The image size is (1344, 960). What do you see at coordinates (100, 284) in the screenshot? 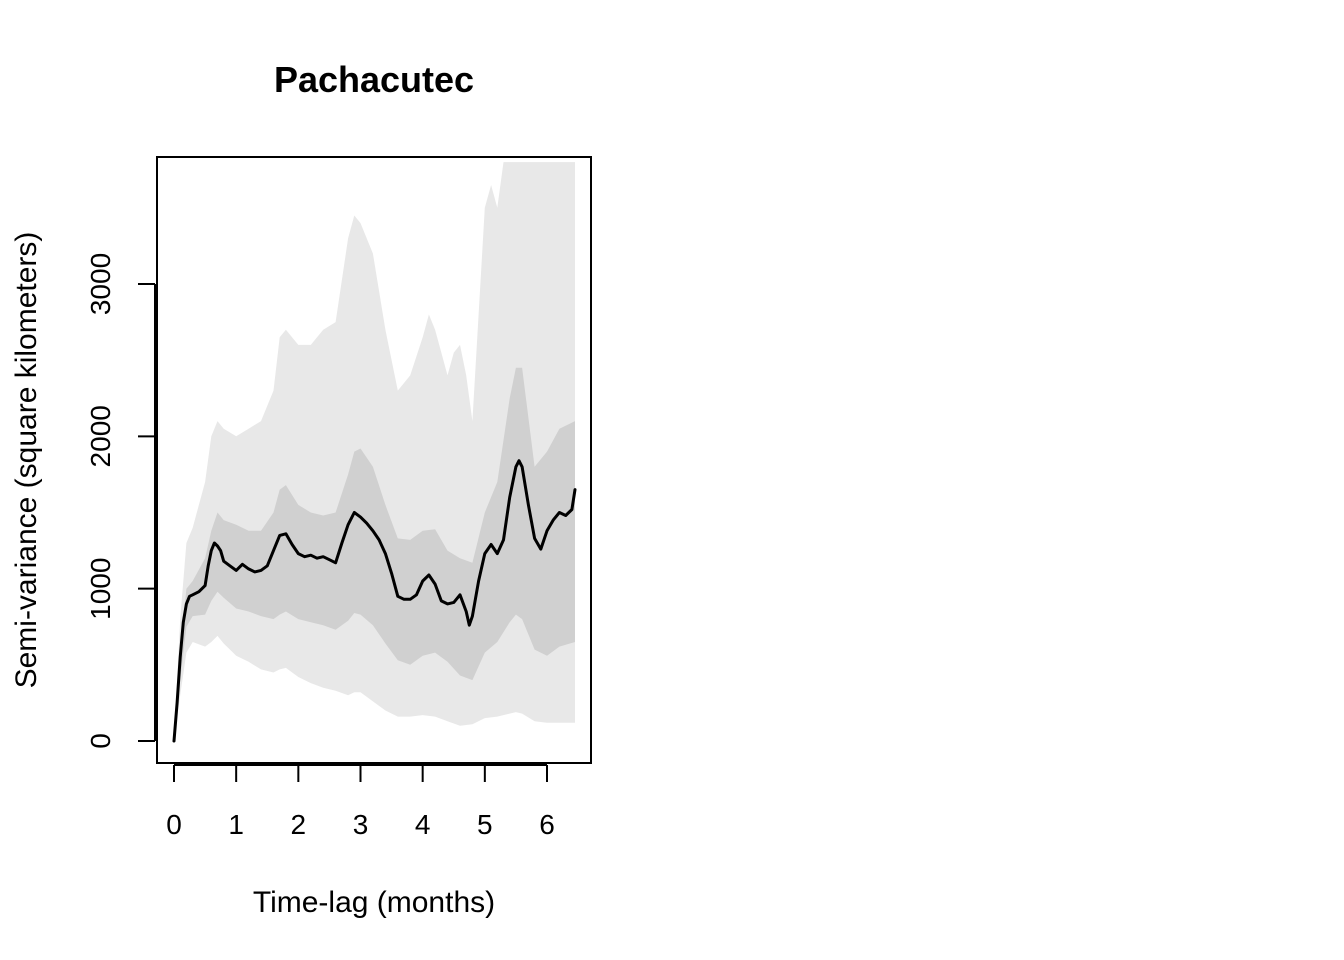
I see `y-tick-label: 3000` at bounding box center [100, 284].